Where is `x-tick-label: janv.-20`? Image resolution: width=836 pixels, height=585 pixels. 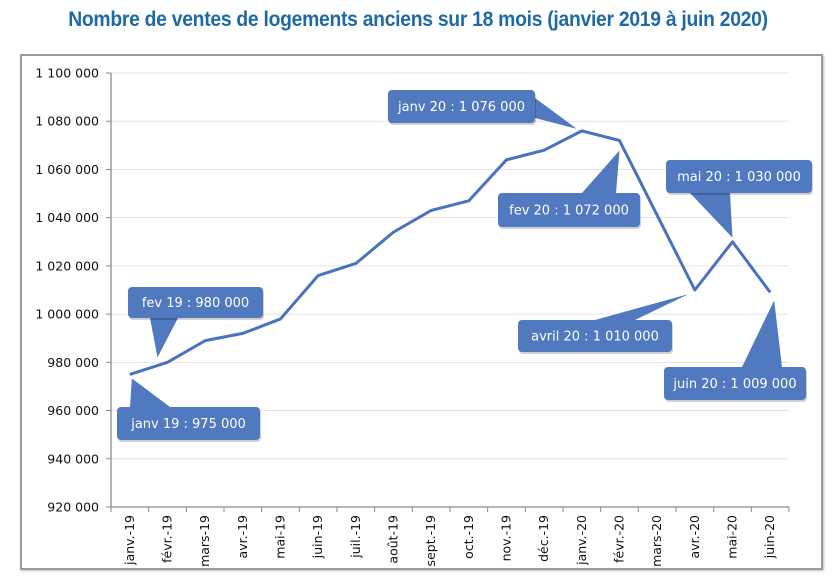 x-tick-label: janv.-20 is located at coordinates (581, 540).